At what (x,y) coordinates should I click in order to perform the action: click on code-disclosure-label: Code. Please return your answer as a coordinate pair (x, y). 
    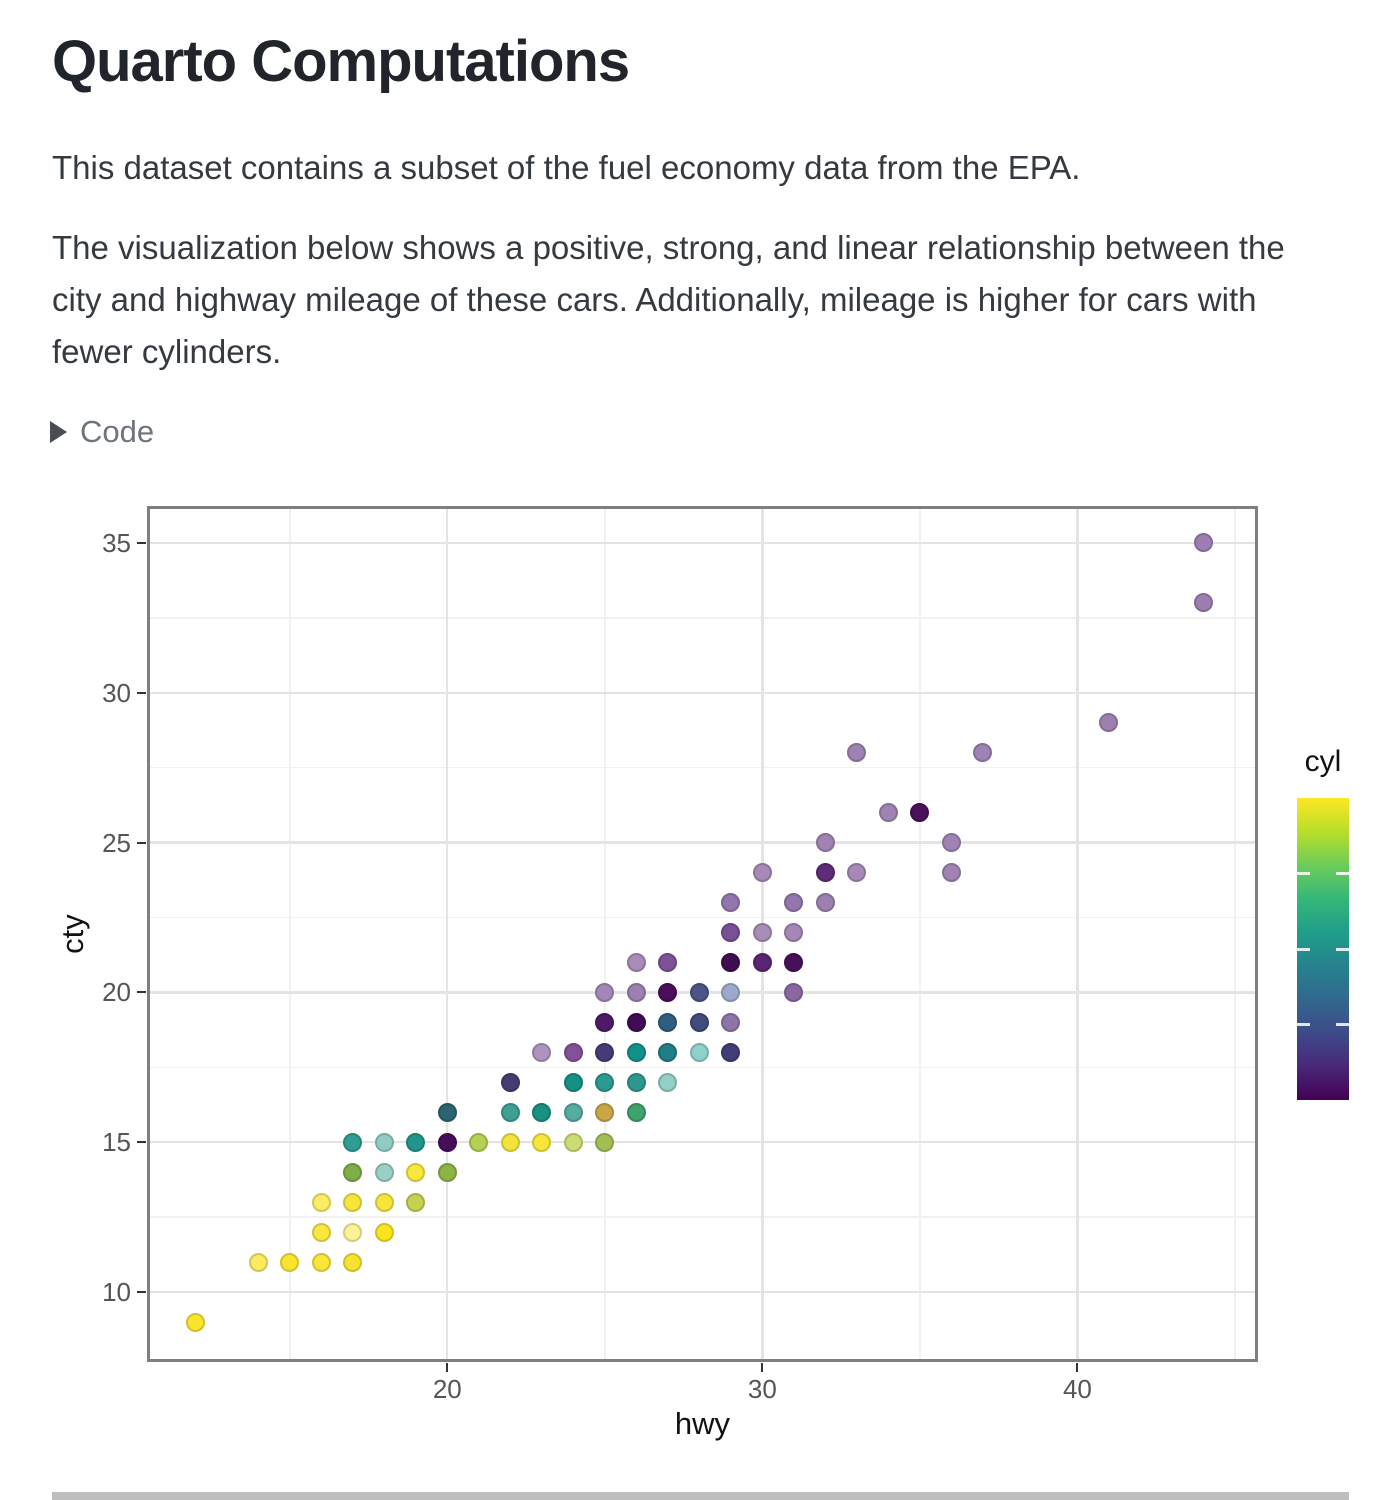
    Looking at the image, I should click on (117, 431).